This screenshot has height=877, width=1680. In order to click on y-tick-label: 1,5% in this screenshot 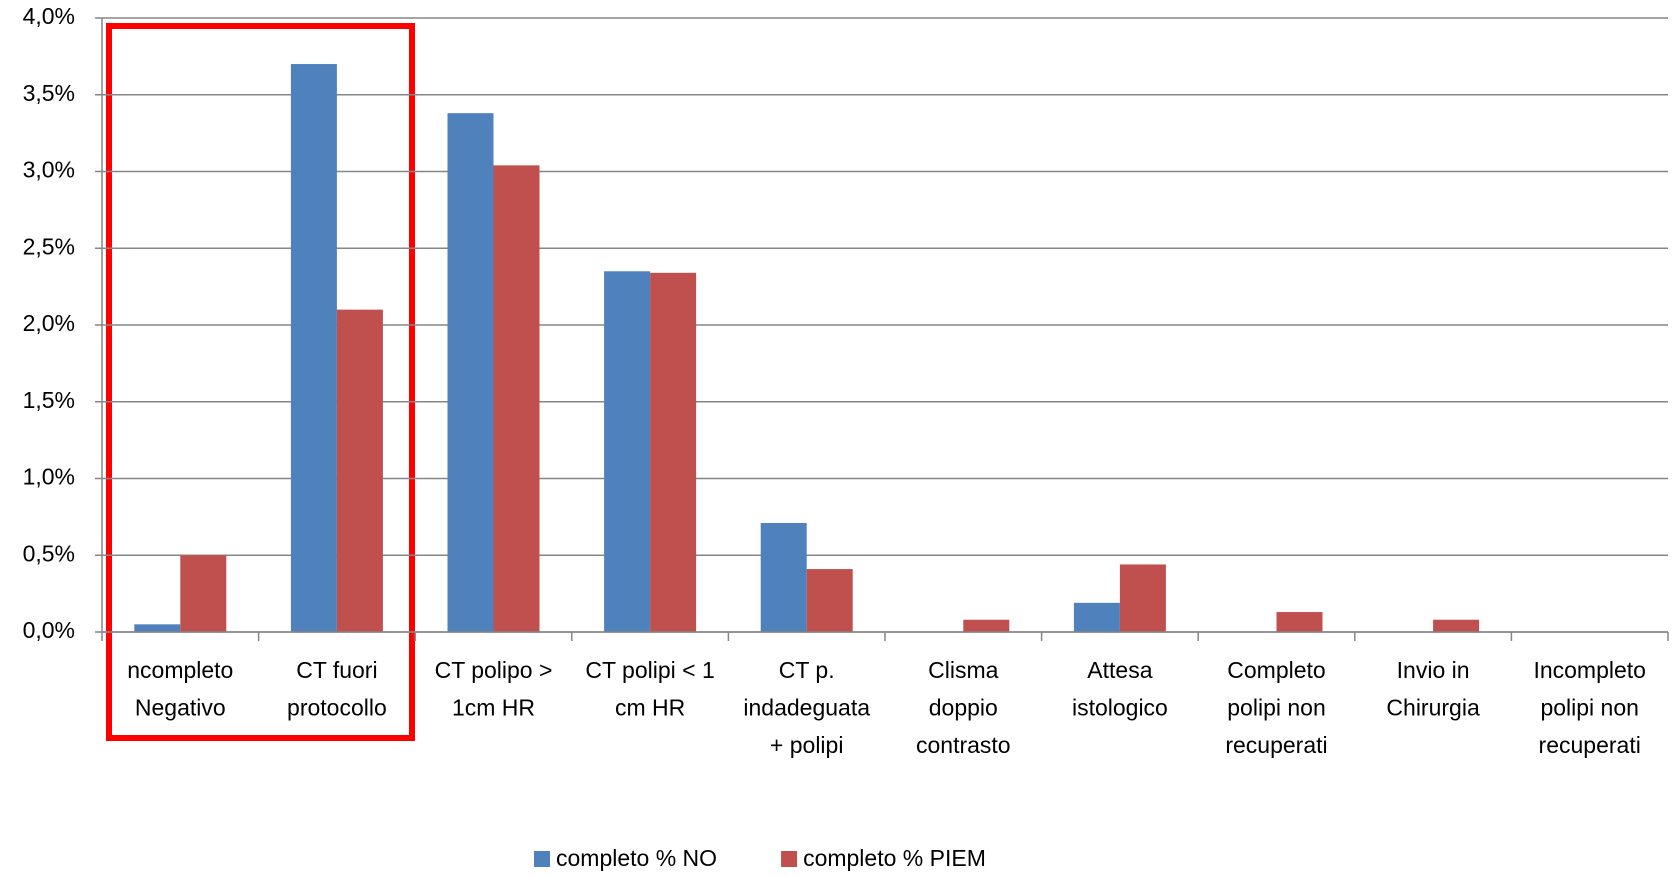, I will do `click(49, 400)`.